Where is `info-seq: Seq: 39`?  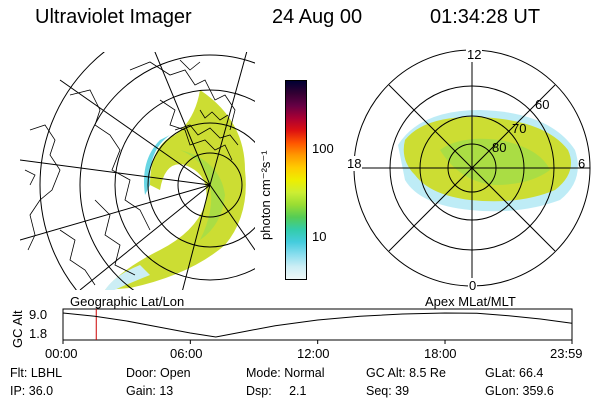
info-seq: Seq: 39 is located at coordinates (388, 391).